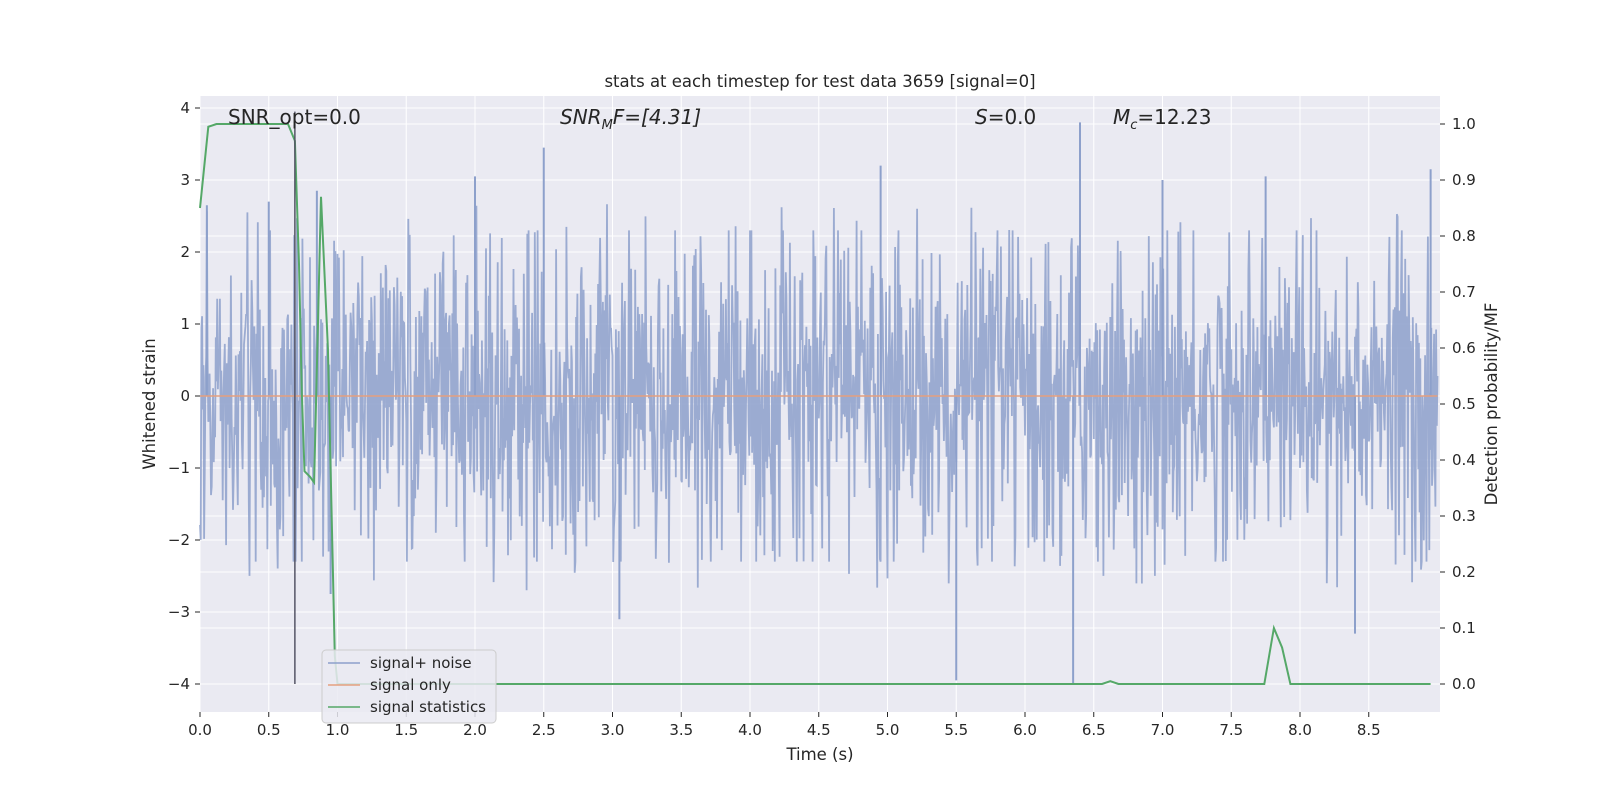  I want to click on x-tick-label: 3.5, so click(681, 730).